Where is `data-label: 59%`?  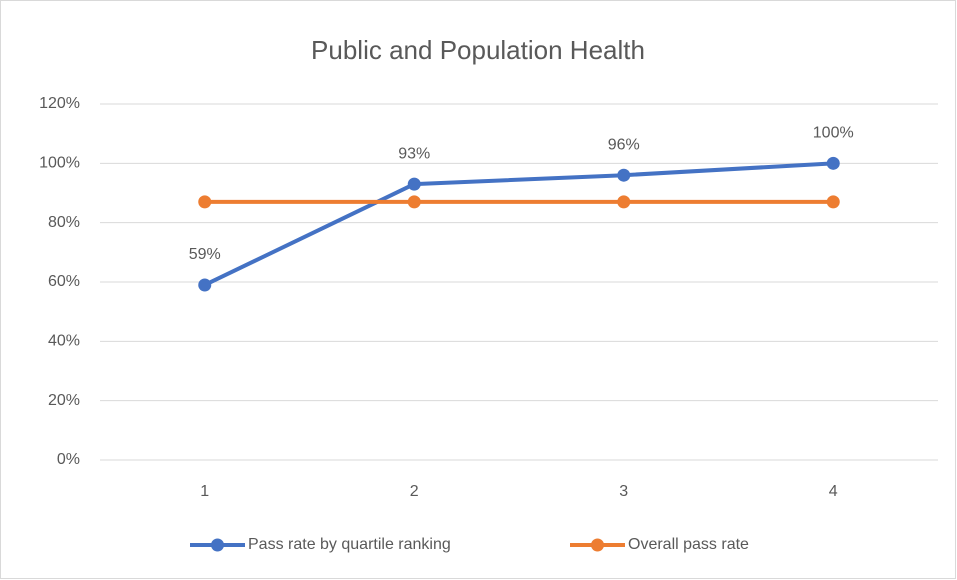 data-label: 59% is located at coordinates (205, 254).